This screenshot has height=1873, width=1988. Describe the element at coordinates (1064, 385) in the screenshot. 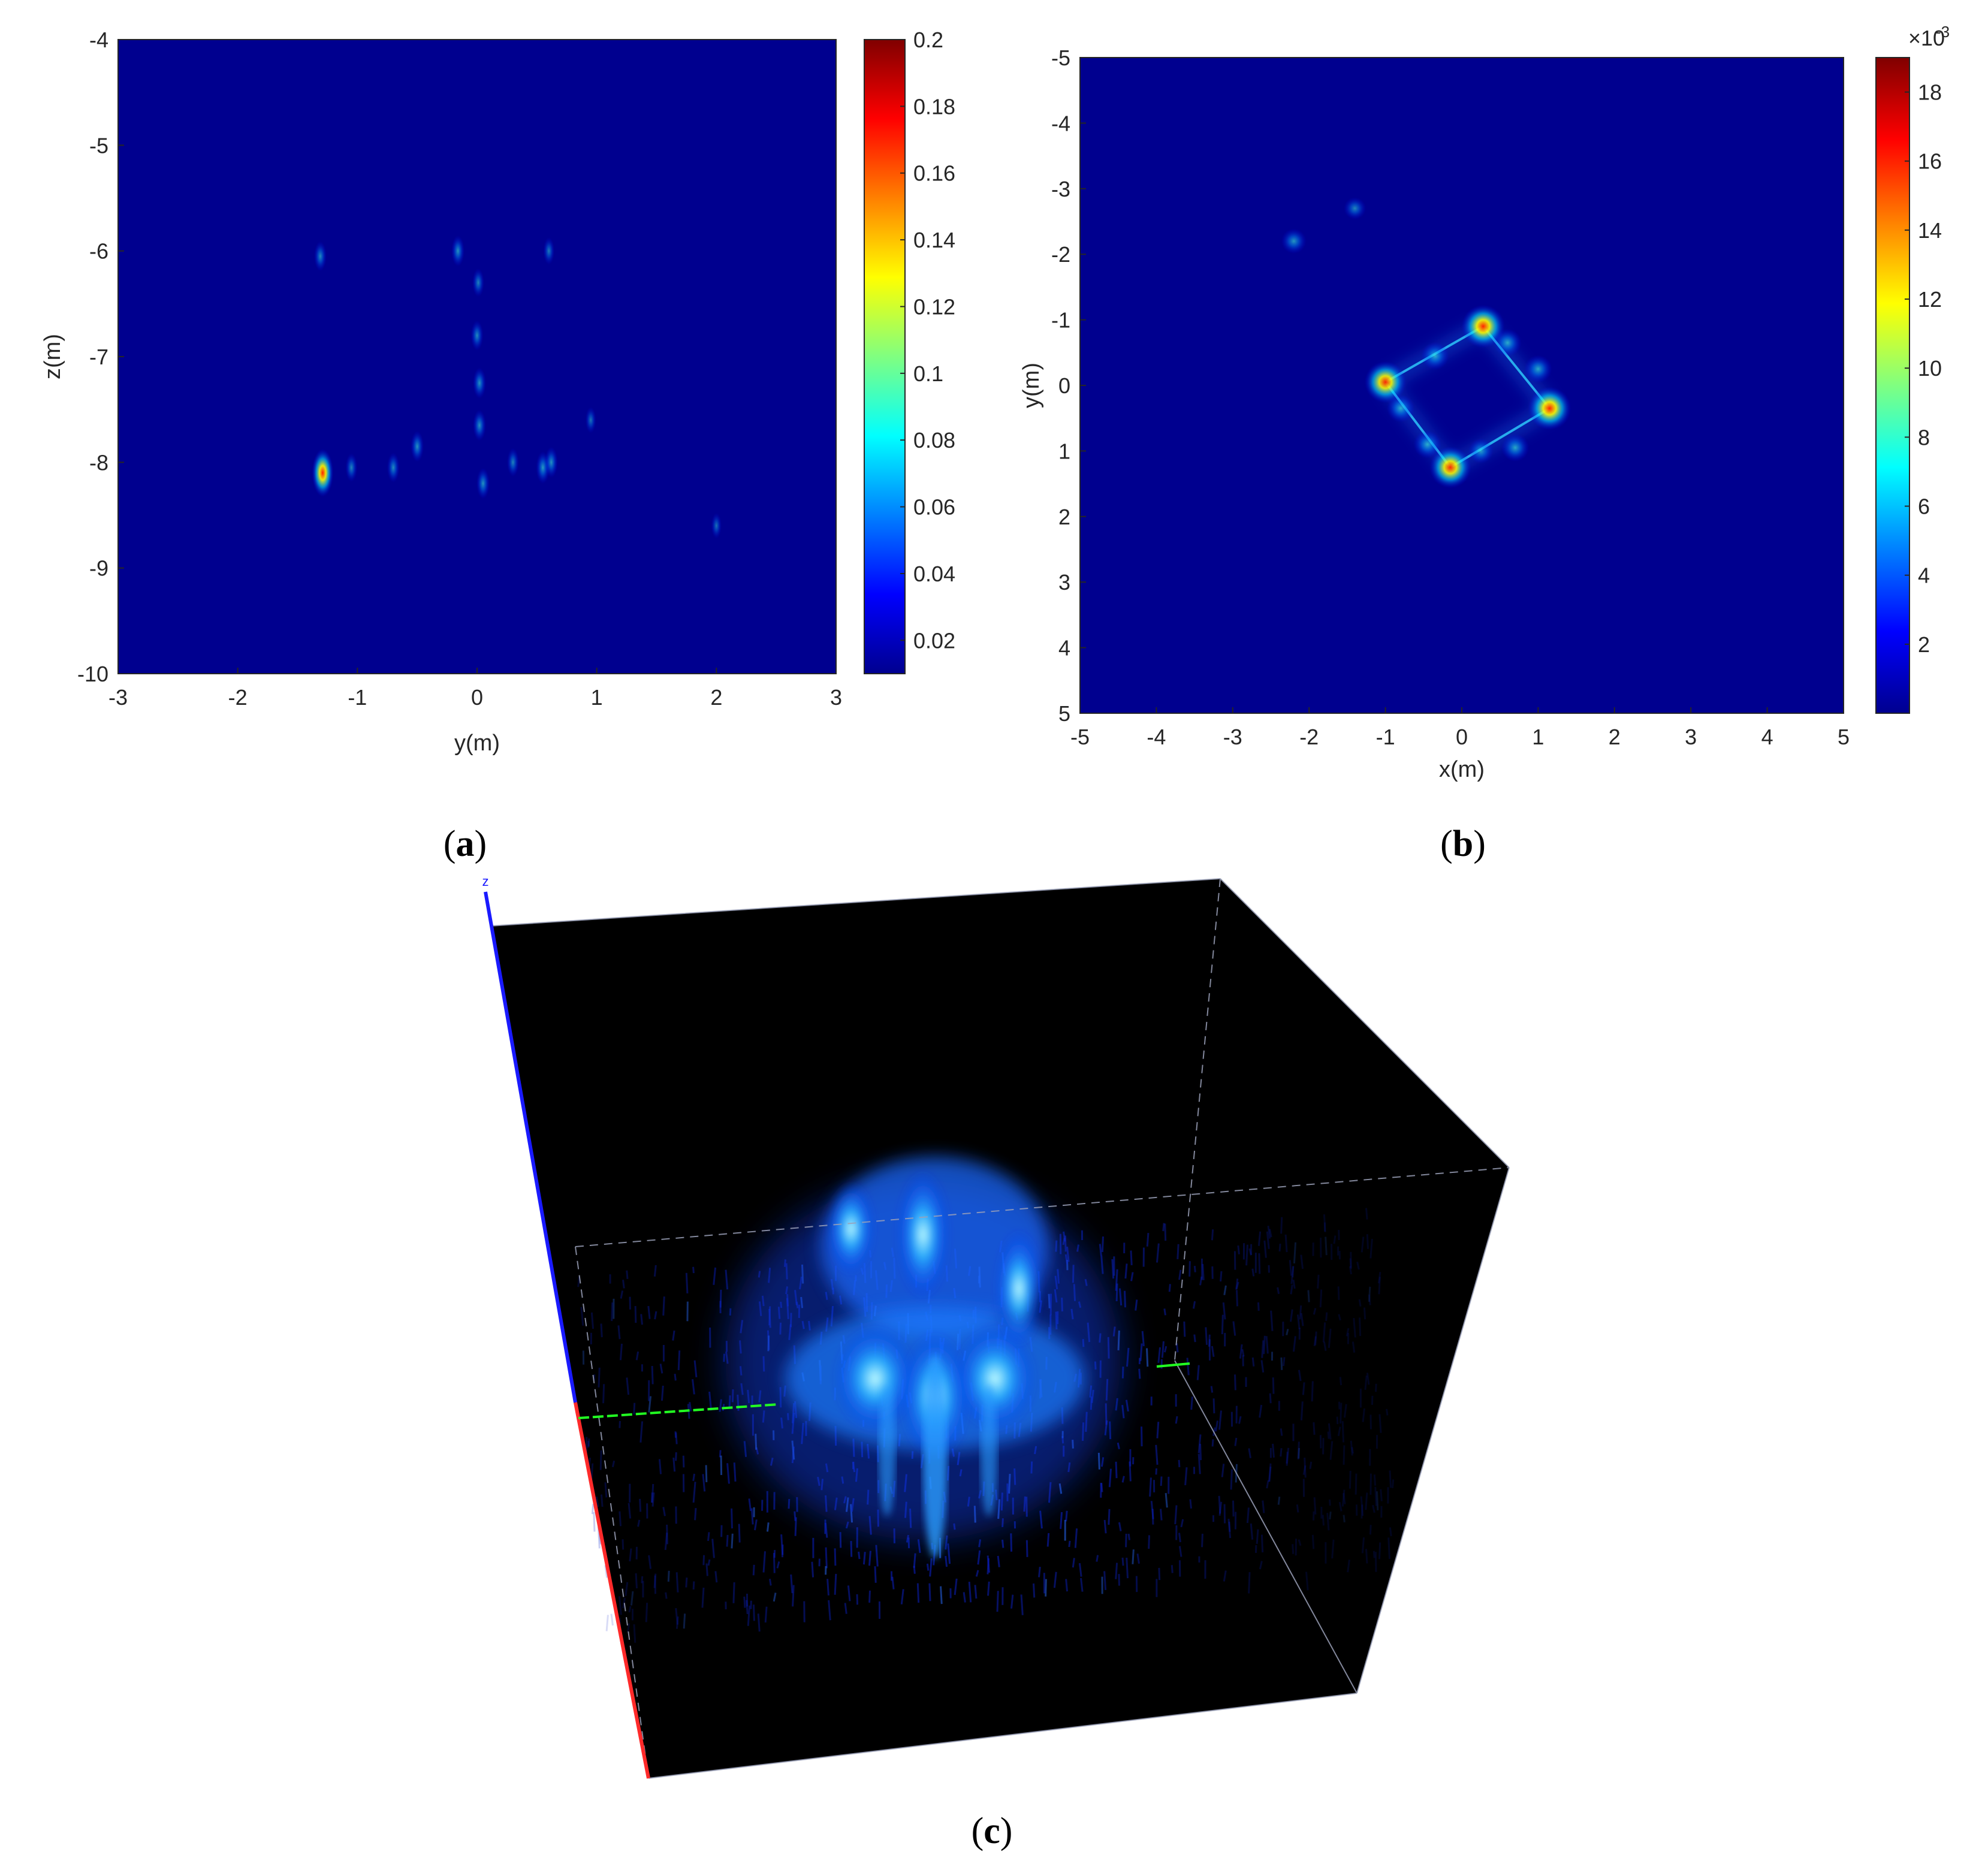

I see `y-tick-label: 0` at that location.